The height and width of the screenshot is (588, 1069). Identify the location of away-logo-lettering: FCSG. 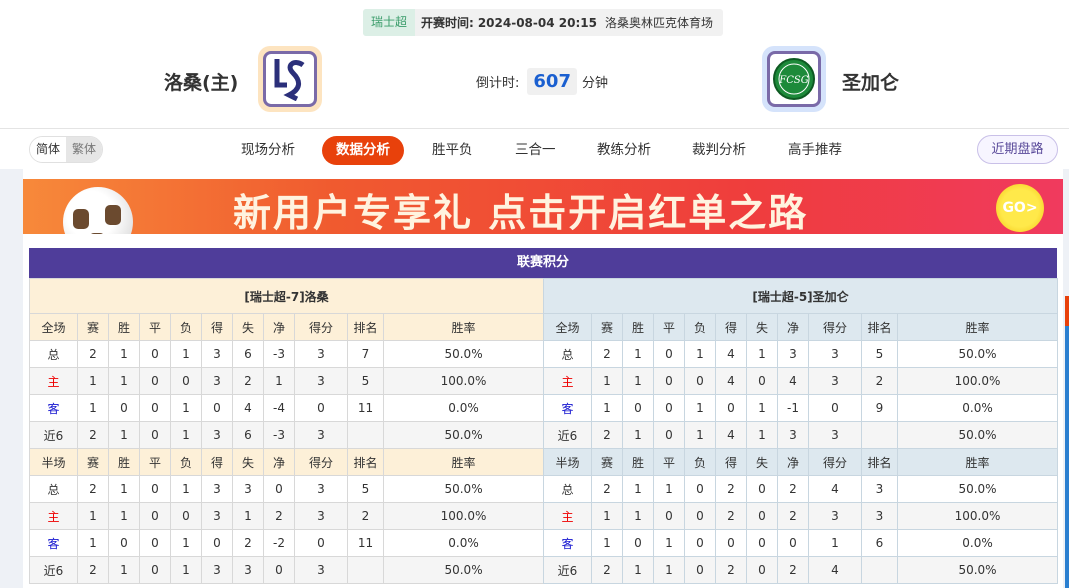
(793, 80).